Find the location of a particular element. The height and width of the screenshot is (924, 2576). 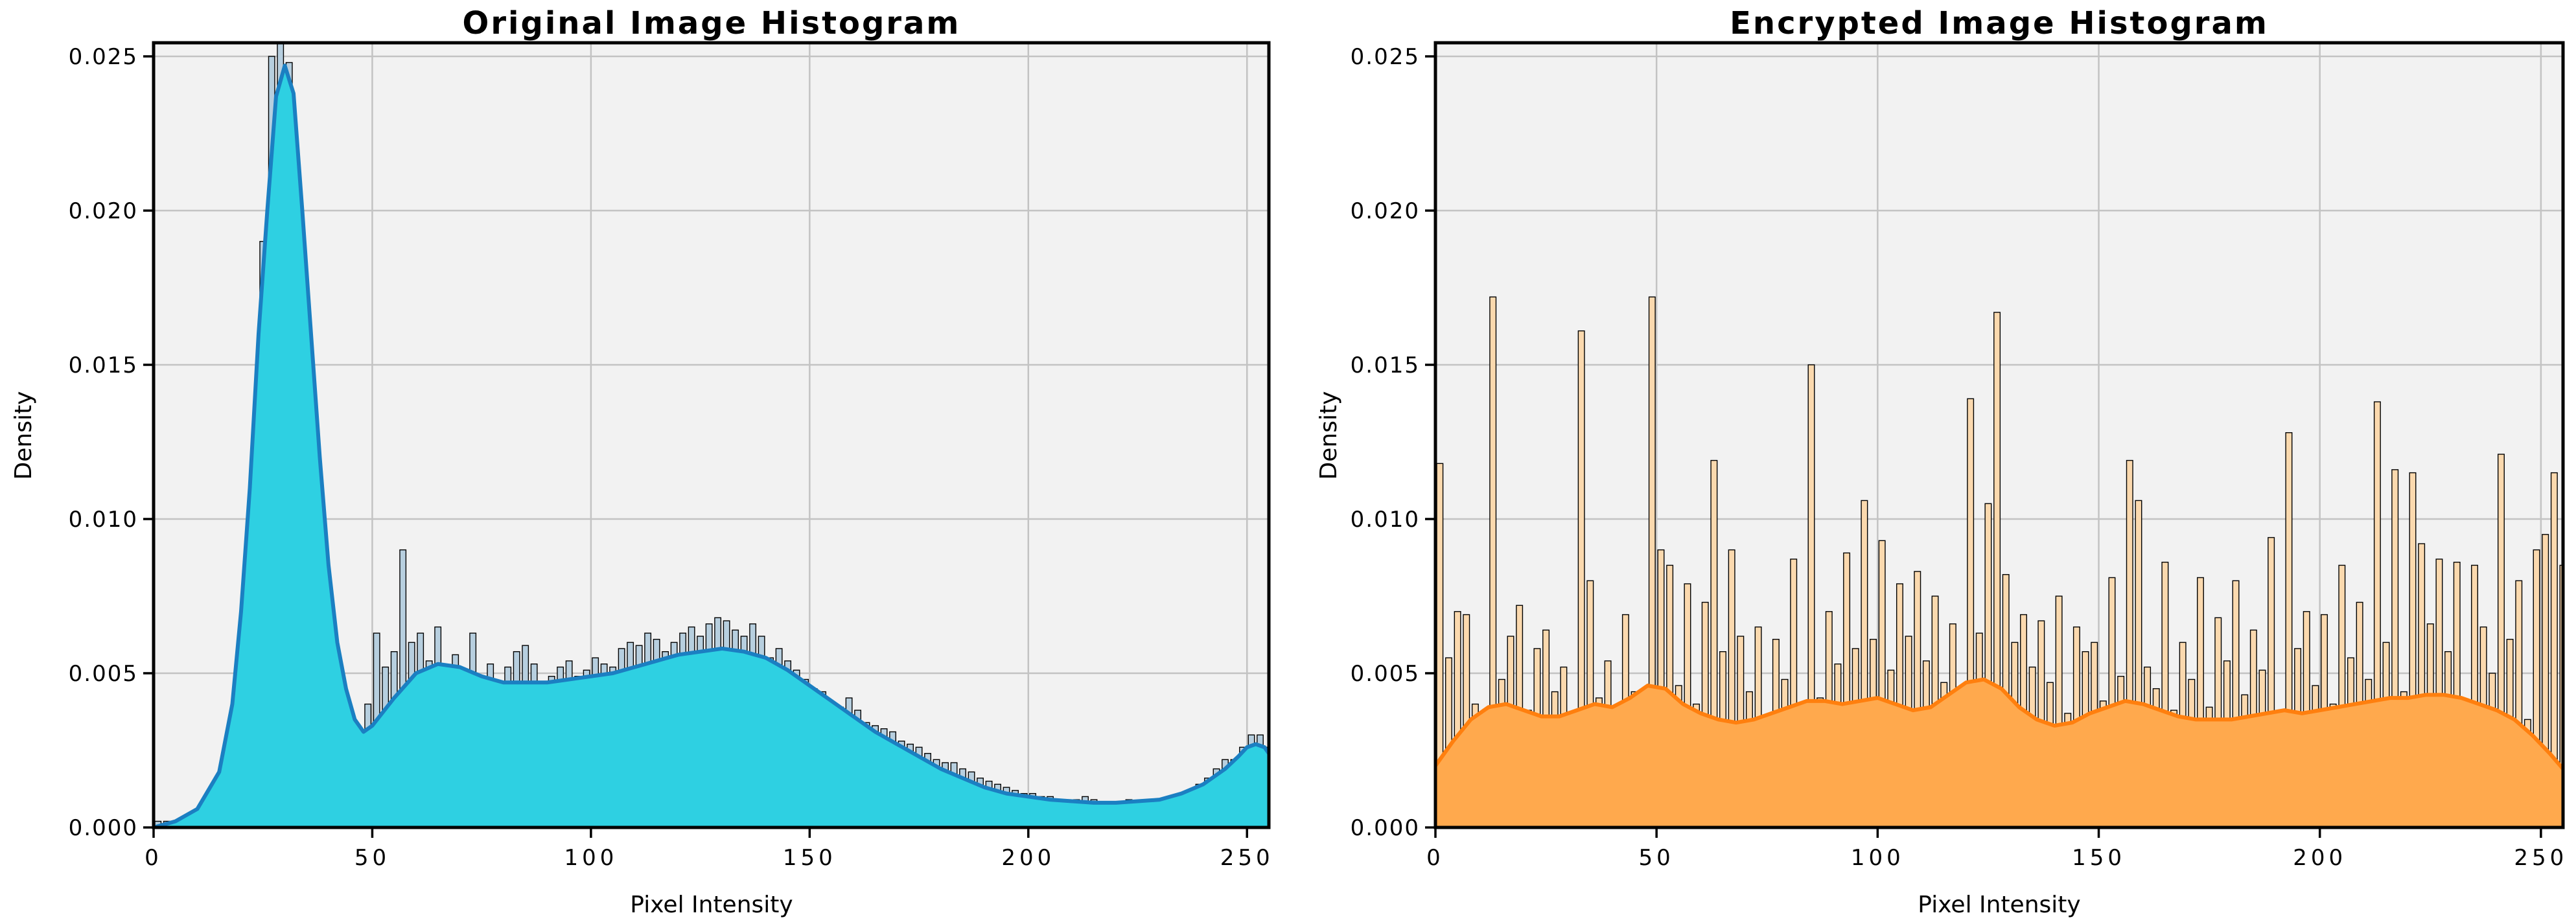

kde-line is located at coordinates (1999, 723).